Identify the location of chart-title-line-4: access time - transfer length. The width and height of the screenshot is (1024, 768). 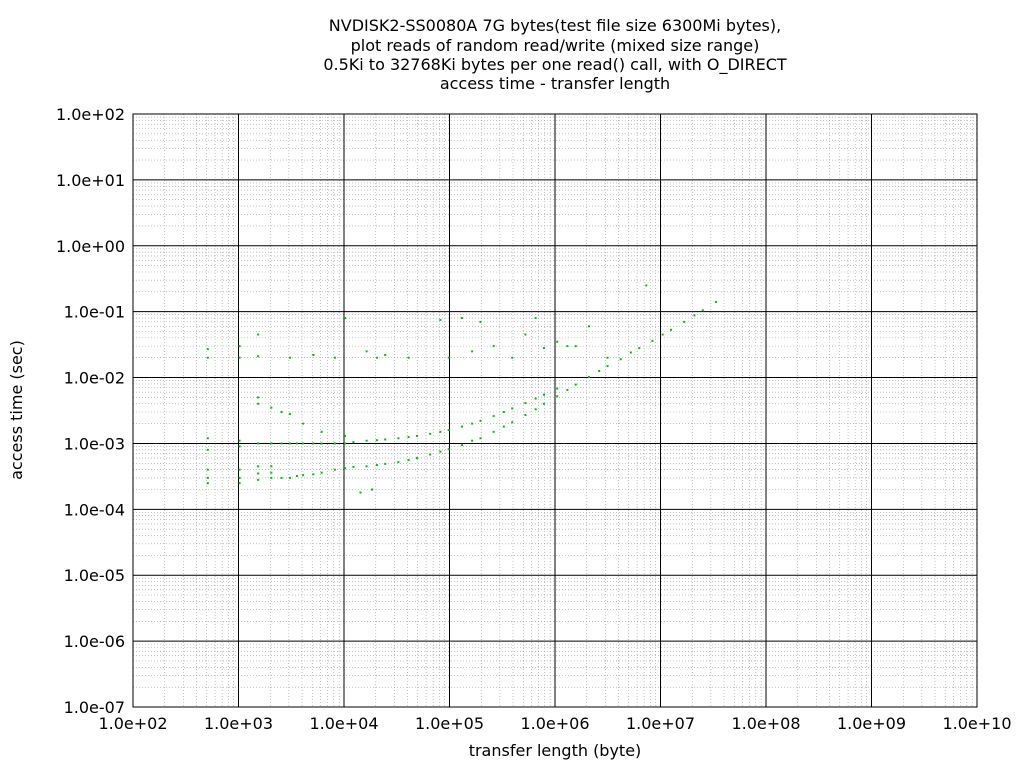
(555, 83).